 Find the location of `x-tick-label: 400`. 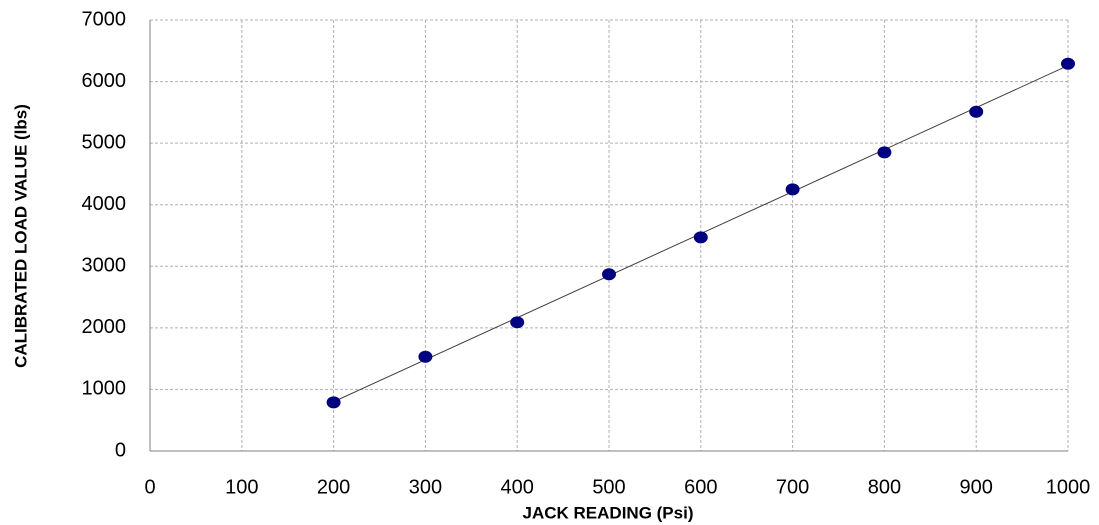

x-tick-label: 400 is located at coordinates (517, 487).